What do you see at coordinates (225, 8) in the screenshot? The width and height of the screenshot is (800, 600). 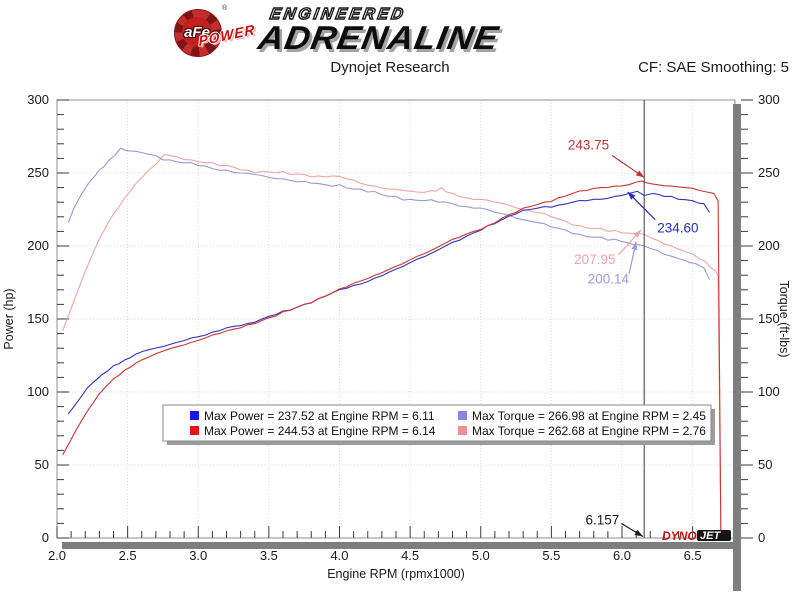 I see `registered-trademark-symbol: ®` at bounding box center [225, 8].